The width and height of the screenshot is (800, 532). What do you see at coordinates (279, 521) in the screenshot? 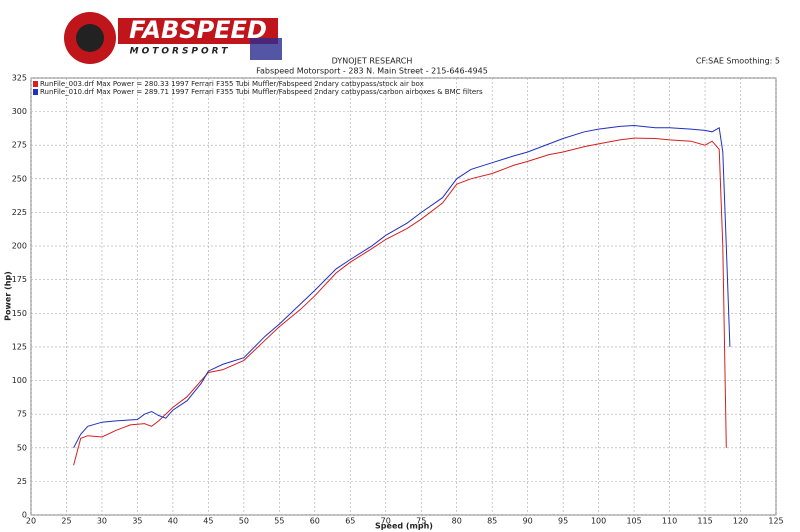
I see `x-tick-label: 55` at bounding box center [279, 521].